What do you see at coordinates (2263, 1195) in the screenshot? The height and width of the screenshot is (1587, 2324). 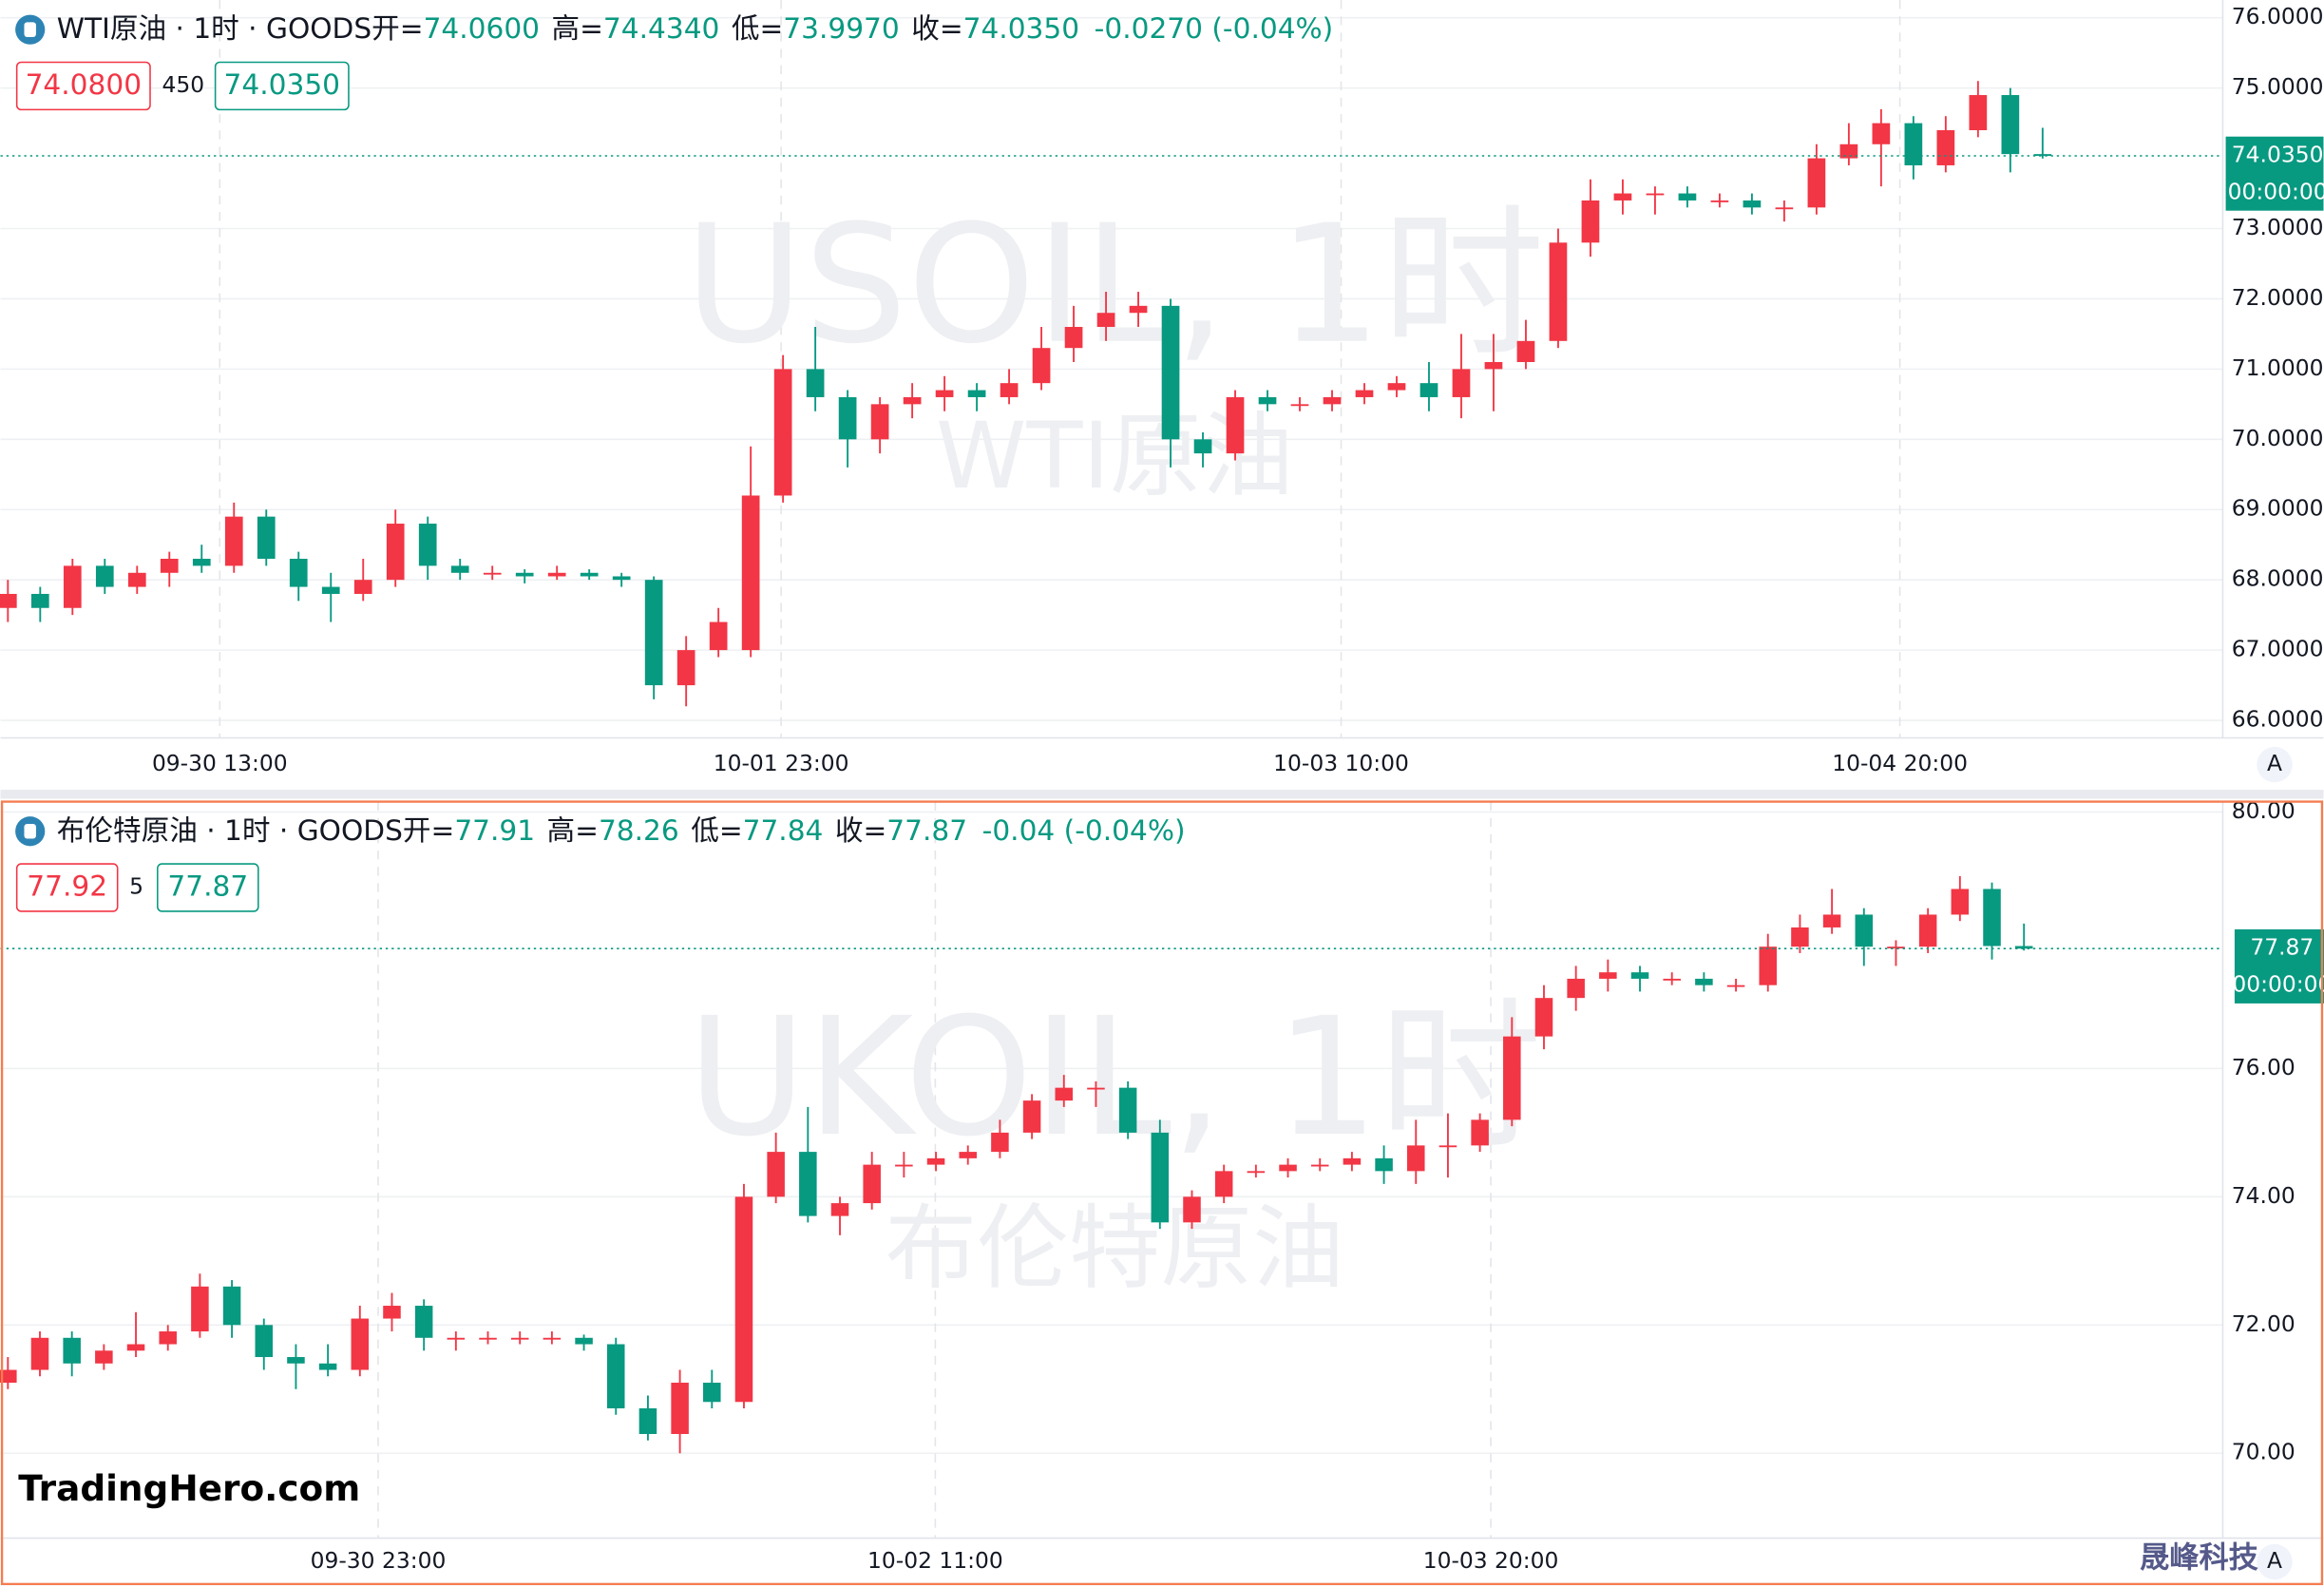 I see `y-tick-label: 74.00` at bounding box center [2263, 1195].